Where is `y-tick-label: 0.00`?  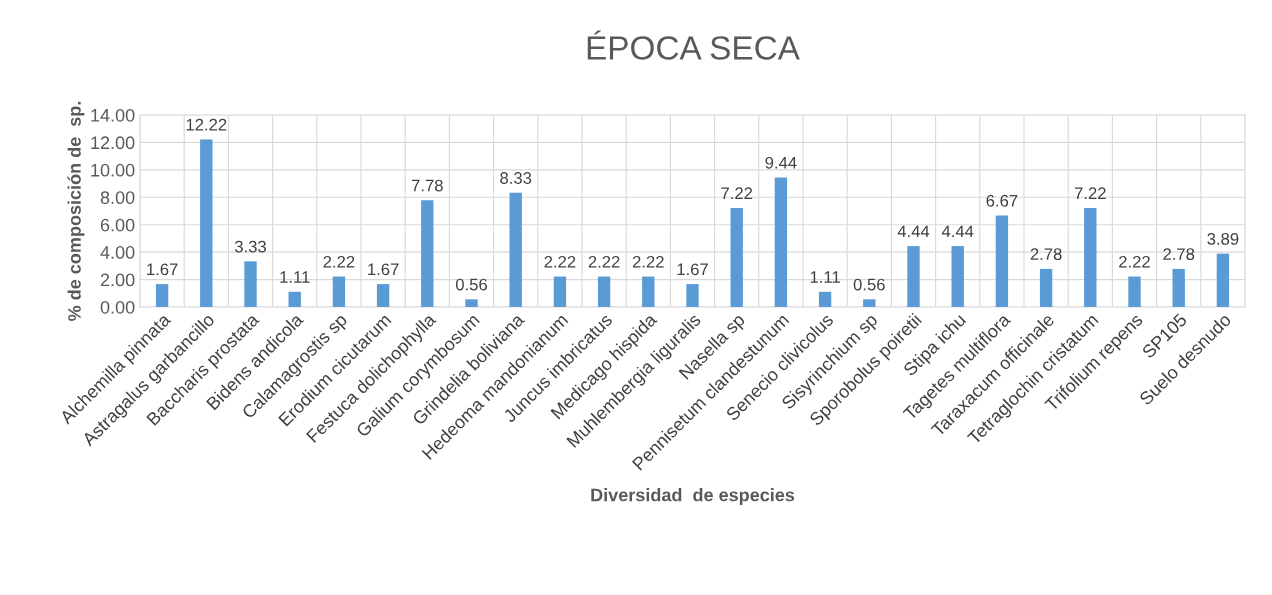 y-tick-label: 0.00 is located at coordinates (117, 307).